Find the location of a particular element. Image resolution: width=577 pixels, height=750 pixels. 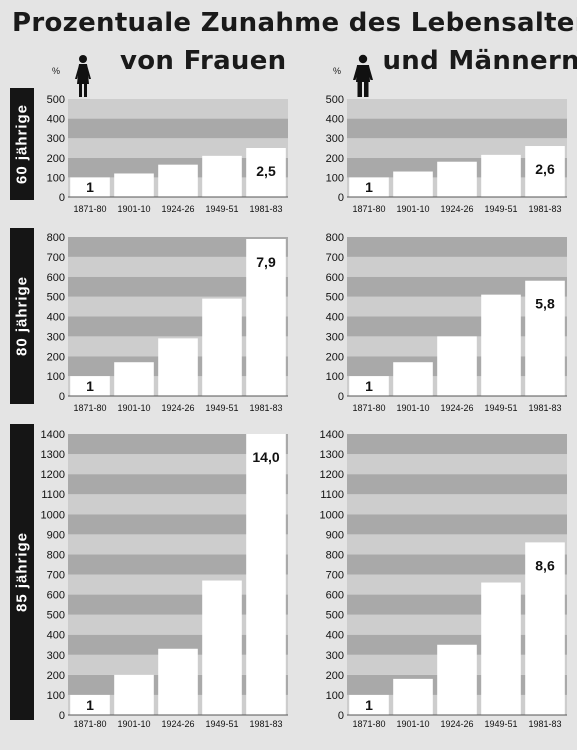

chart-4-bar-label: 5,8 is located at coordinates (545, 304).